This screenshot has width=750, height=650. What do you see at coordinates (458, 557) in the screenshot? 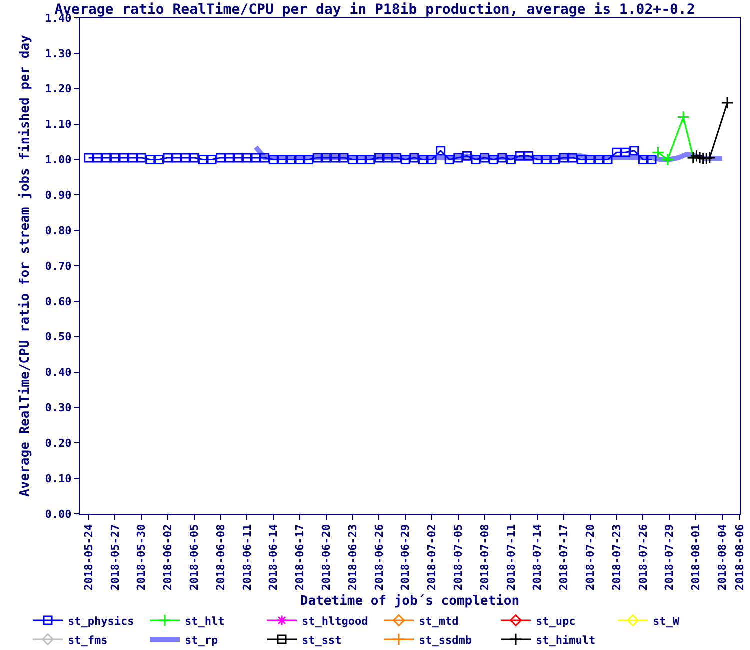
I see `x-tick-label: 2018-07-05` at bounding box center [458, 557].